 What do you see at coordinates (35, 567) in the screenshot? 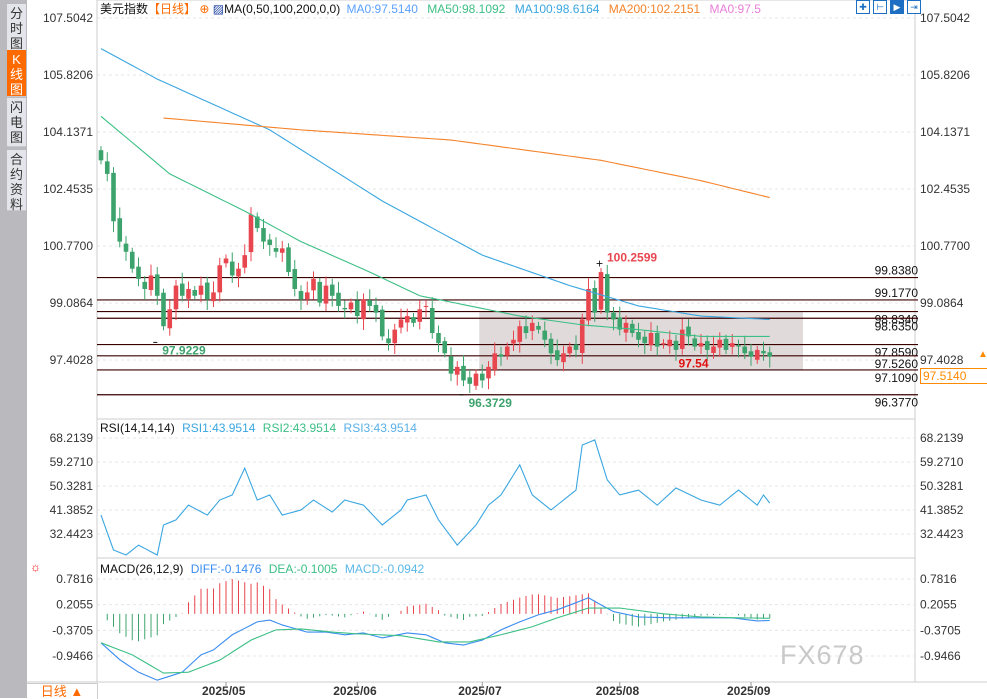
I see `settings-sun-icon: ☼` at bounding box center [35, 567].